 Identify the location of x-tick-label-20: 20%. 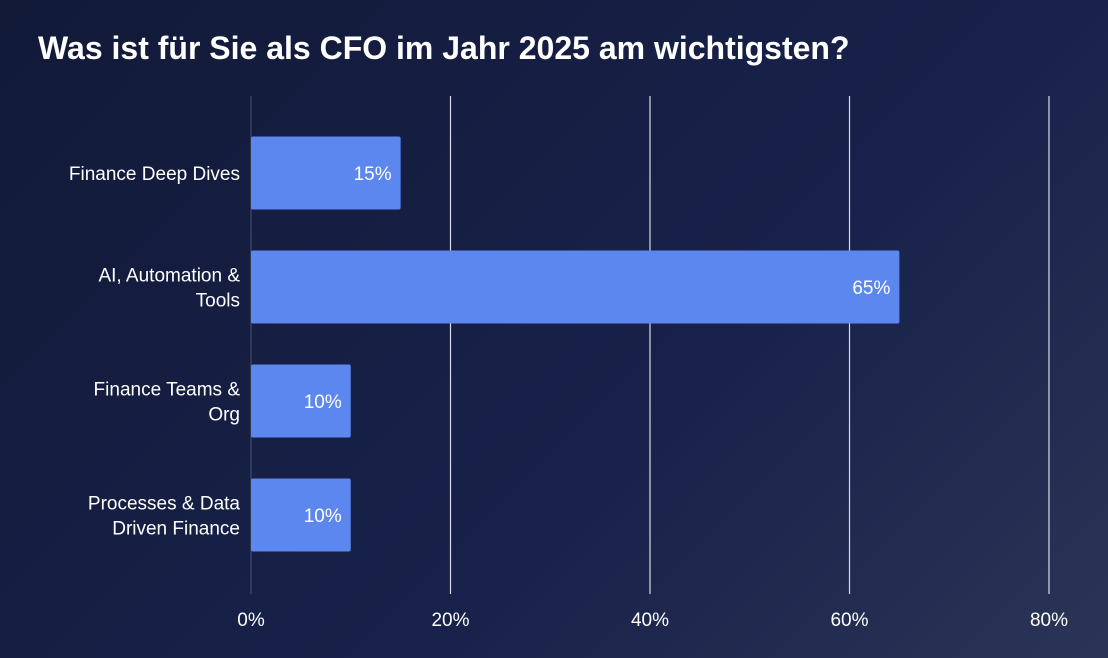
(450, 620).